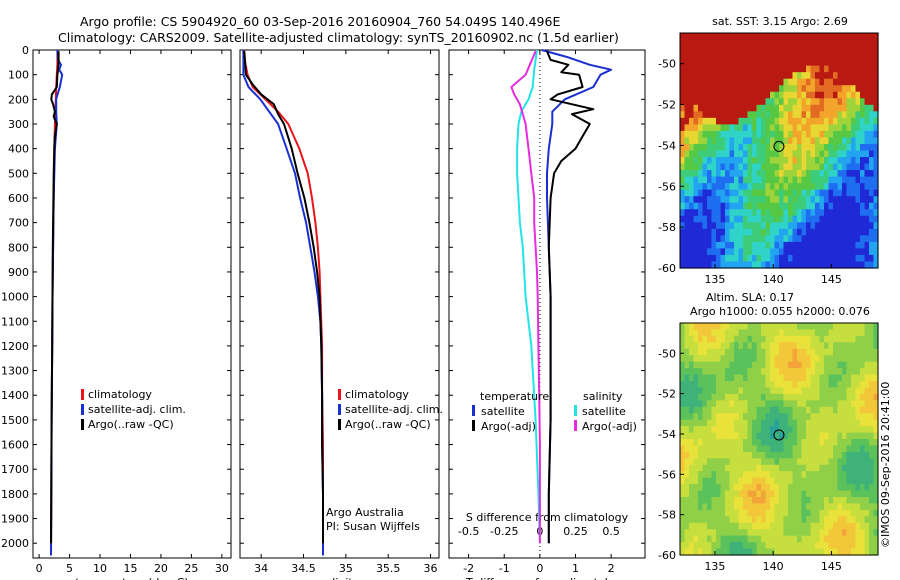 The image size is (900, 580). Describe the element at coordinates (750, 297) in the screenshot. I see `sla-map-title-line1: Altim. SLA: 0.17` at that location.